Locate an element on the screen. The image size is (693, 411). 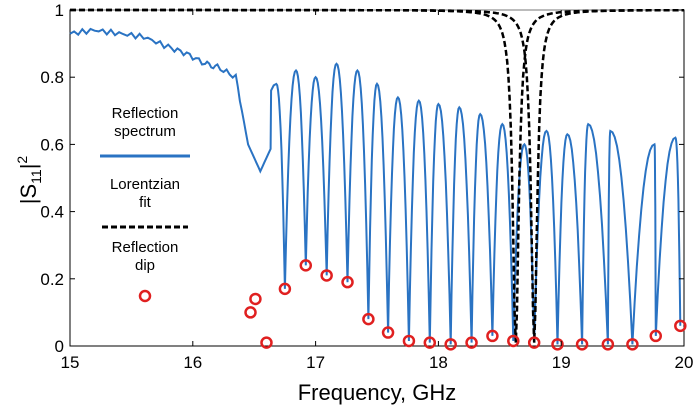
x-tick-label: 20 is located at coordinates (684, 362).